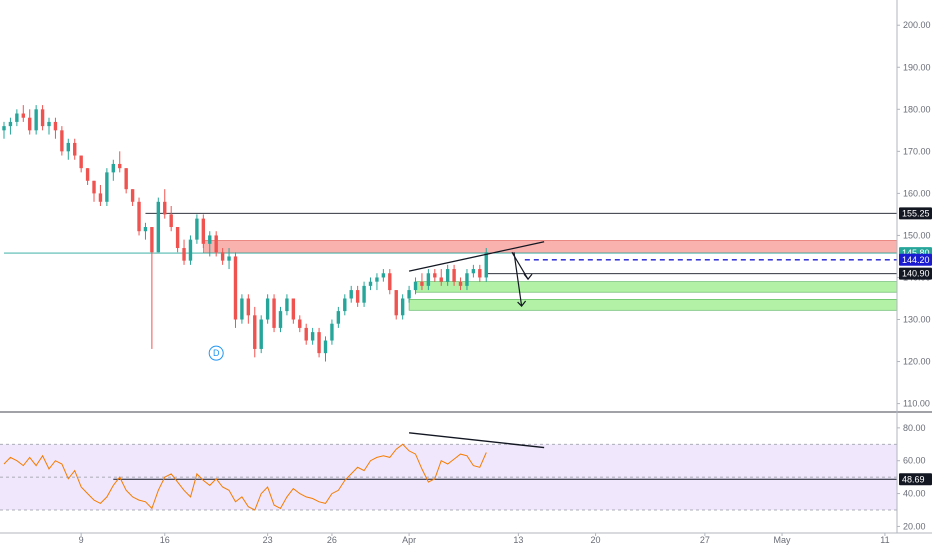 This screenshot has width=932, height=550. I want to click on price-trendline, so click(476, 256).